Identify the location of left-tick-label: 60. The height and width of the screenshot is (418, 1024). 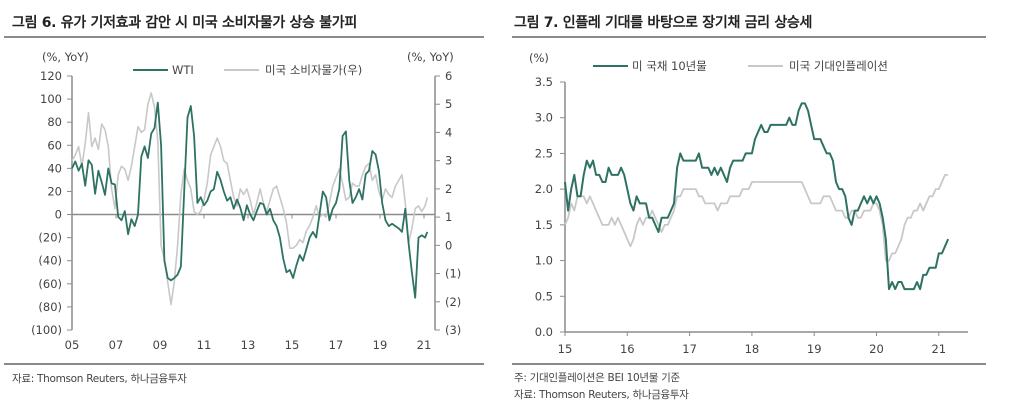
(54, 145).